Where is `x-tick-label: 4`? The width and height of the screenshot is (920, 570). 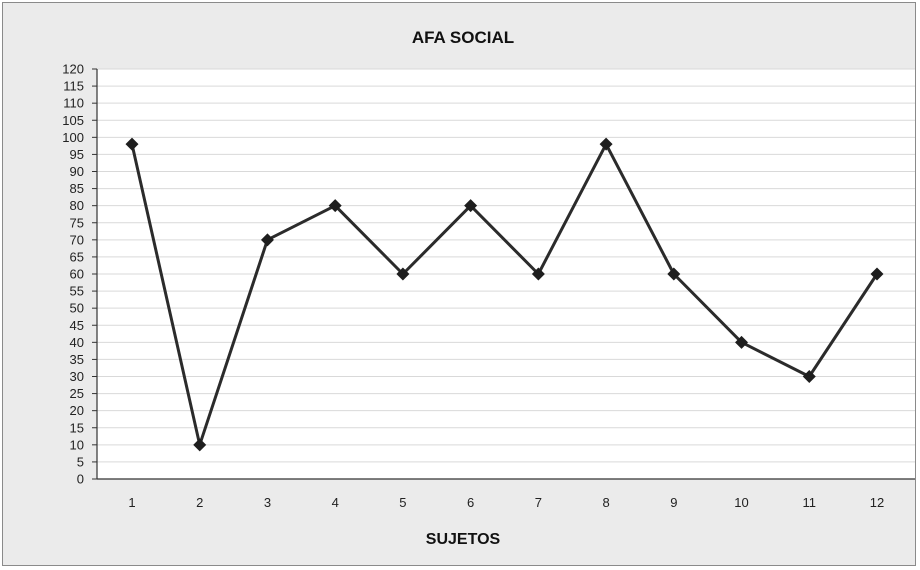
x-tick-label: 4 is located at coordinates (335, 502).